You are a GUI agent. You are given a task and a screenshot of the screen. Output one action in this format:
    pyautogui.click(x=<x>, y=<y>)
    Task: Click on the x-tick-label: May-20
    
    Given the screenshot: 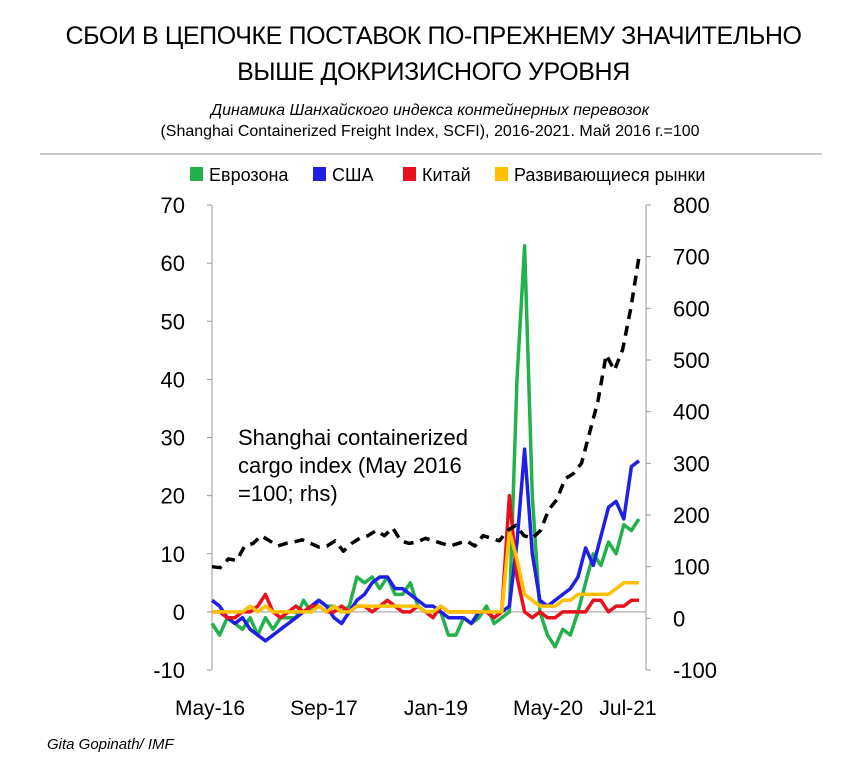 What is the action you would take?
    pyautogui.click(x=548, y=708)
    